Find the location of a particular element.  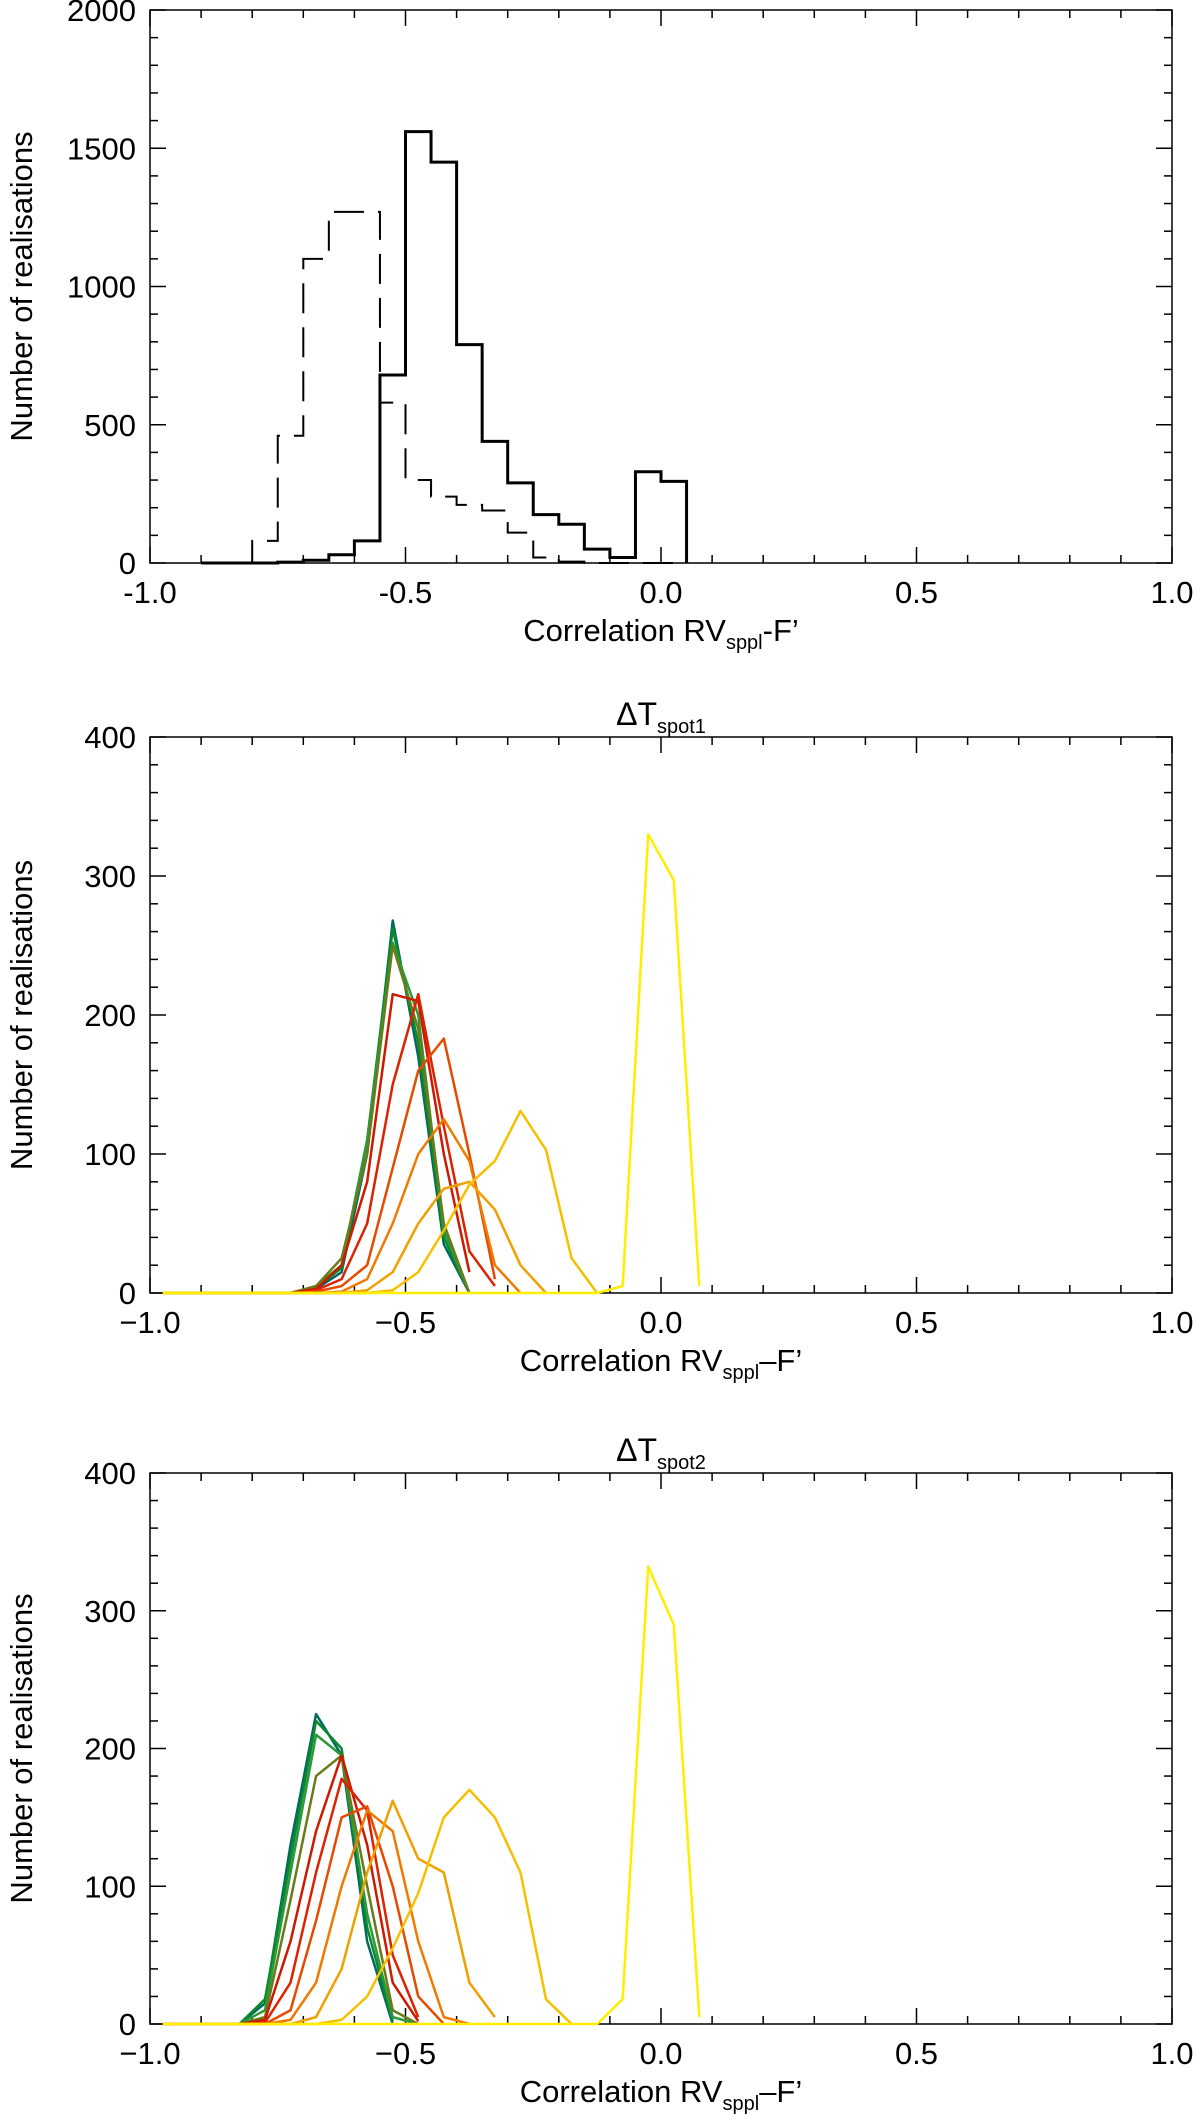

series-line-dashed is located at coordinates (444, 387).